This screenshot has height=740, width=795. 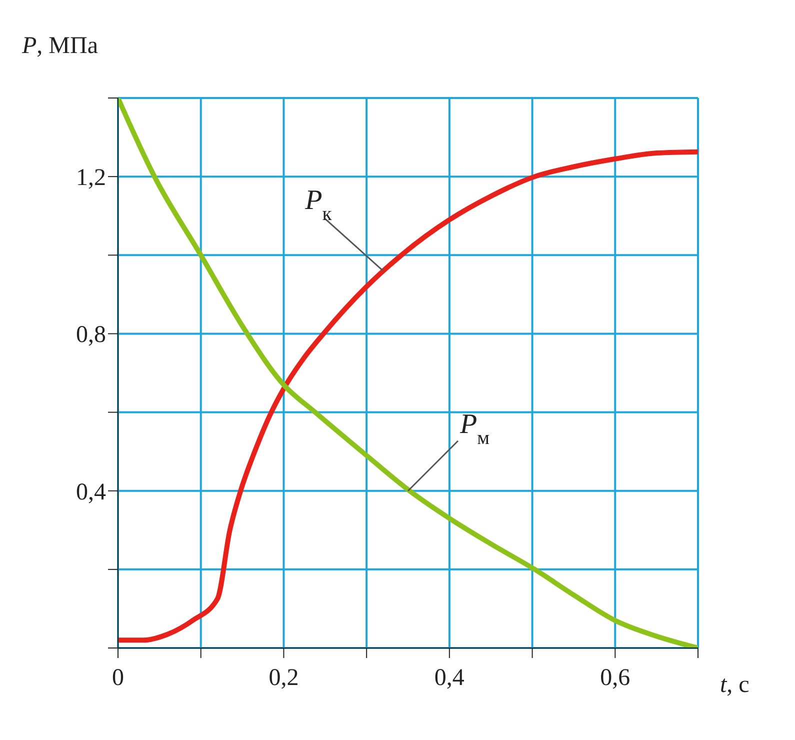 I want to click on annotation: P$_{м}$, so click(x=474, y=428).